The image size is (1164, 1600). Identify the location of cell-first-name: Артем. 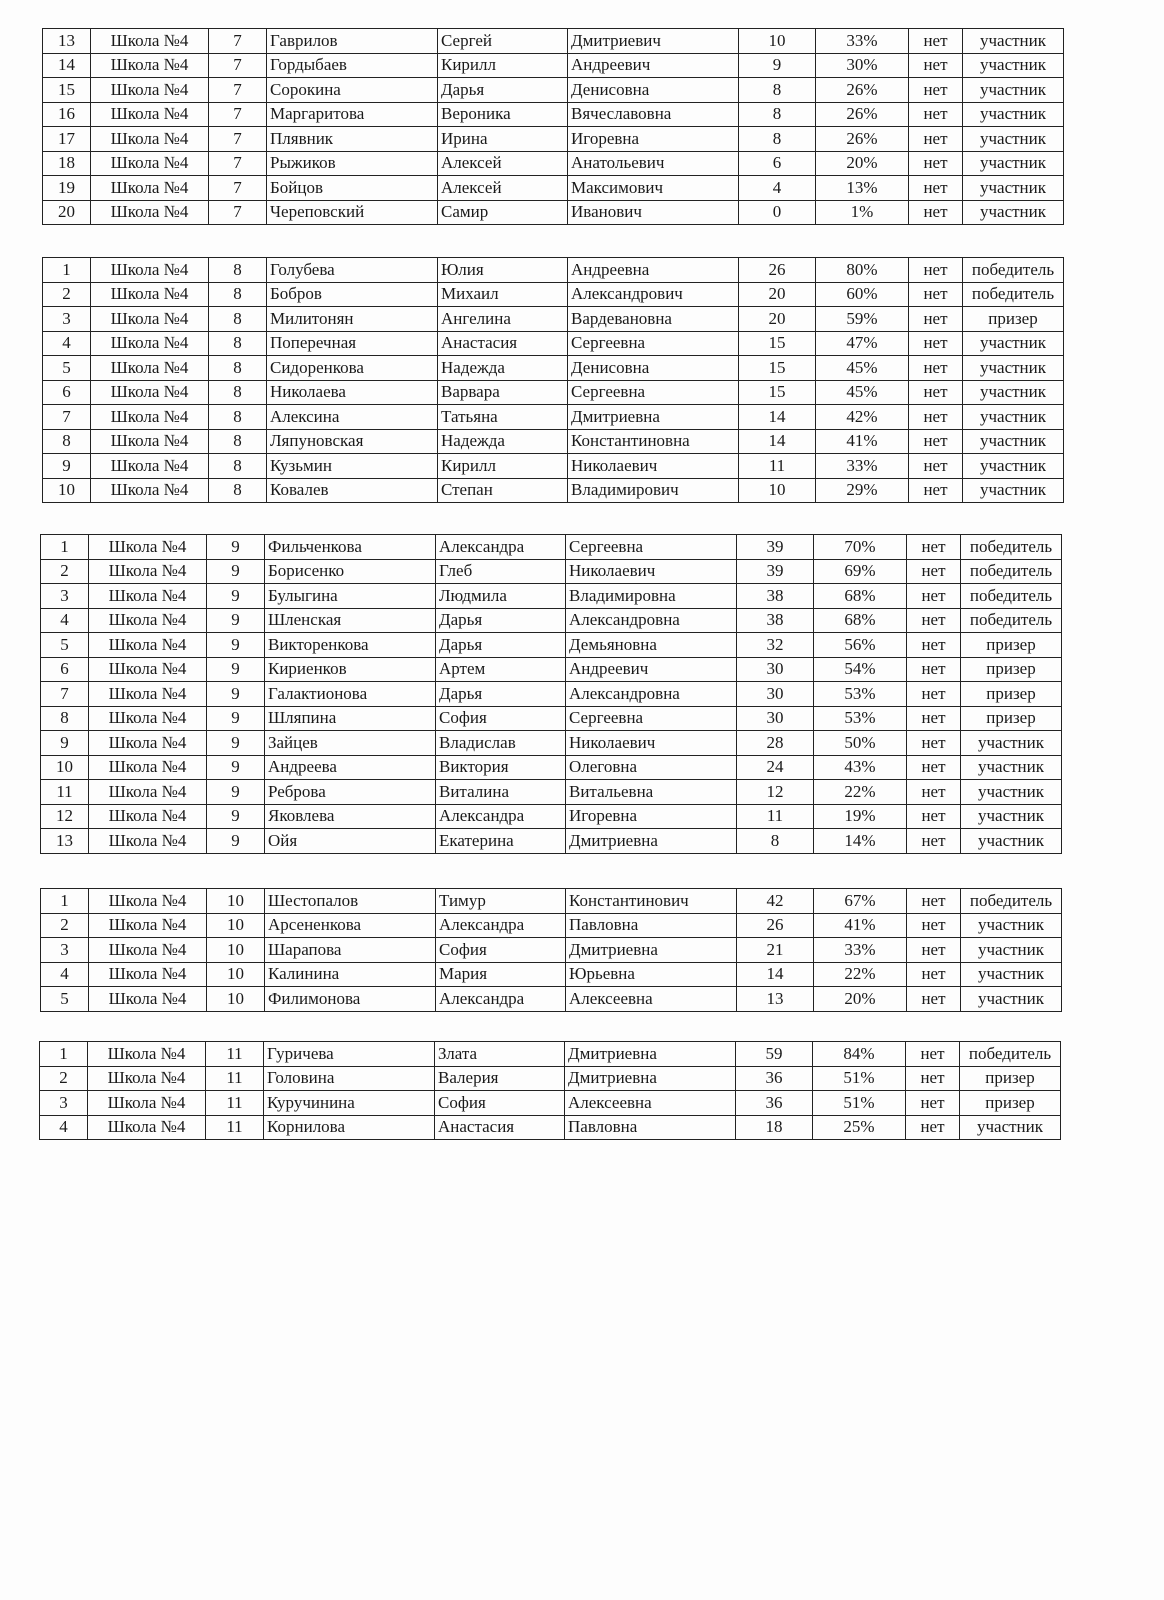
(500, 669).